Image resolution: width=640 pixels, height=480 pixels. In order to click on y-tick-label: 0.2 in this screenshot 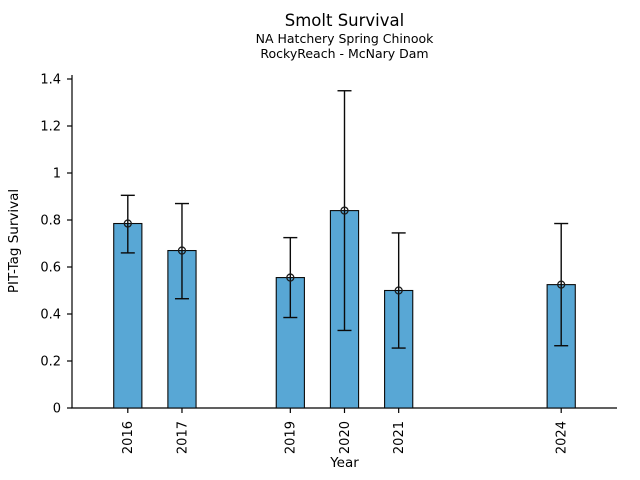, I will do `click(50, 361)`.